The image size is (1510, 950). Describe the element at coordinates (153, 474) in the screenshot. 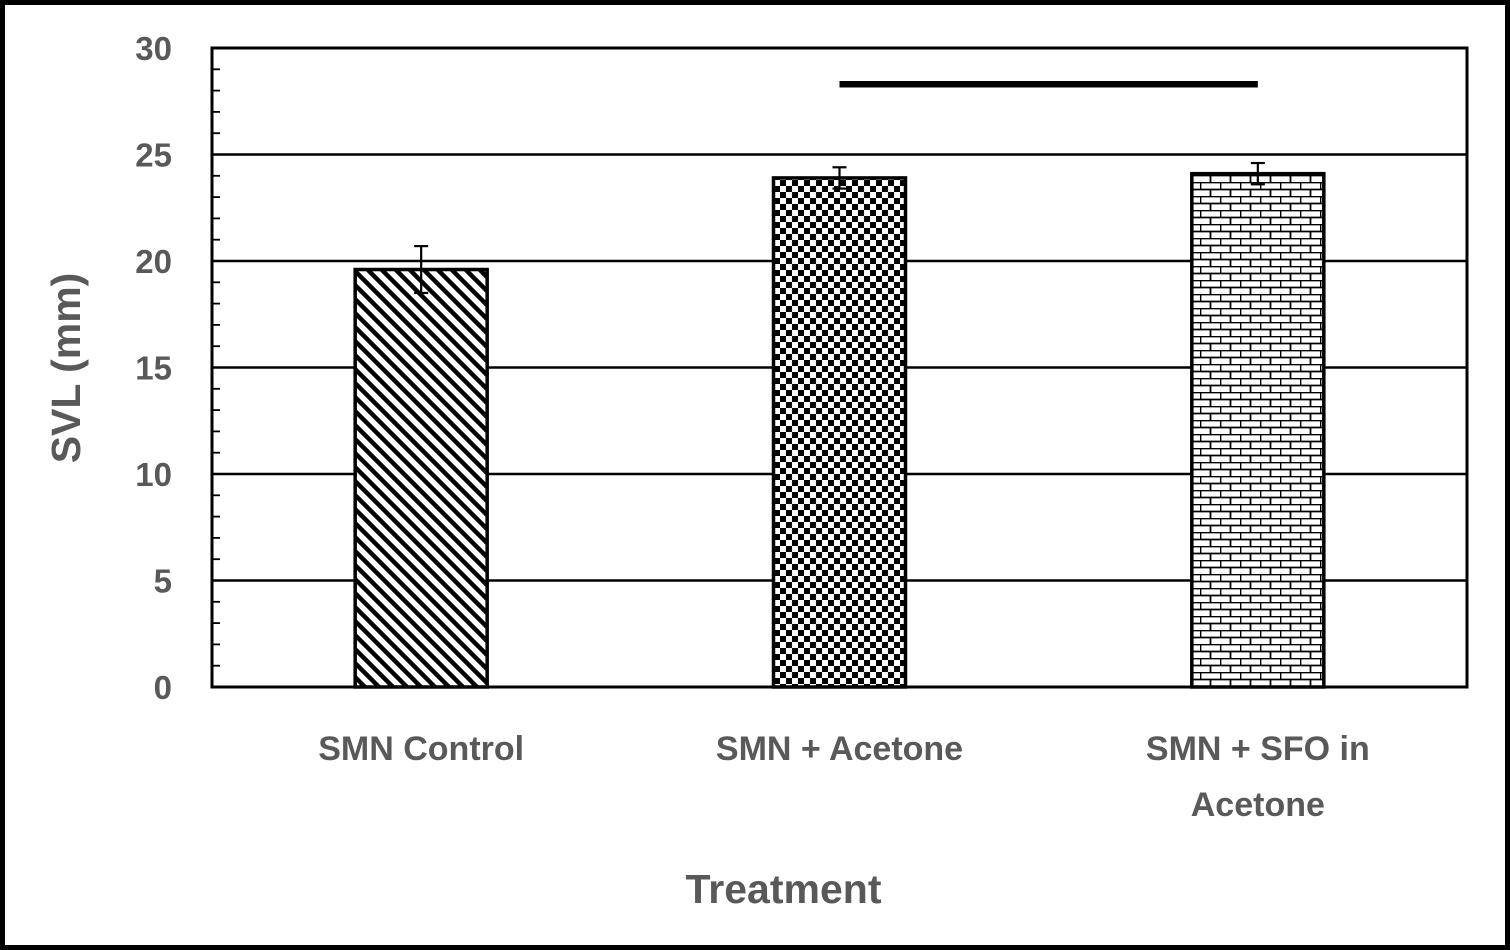

I see `y-tick-label-10: 10` at that location.